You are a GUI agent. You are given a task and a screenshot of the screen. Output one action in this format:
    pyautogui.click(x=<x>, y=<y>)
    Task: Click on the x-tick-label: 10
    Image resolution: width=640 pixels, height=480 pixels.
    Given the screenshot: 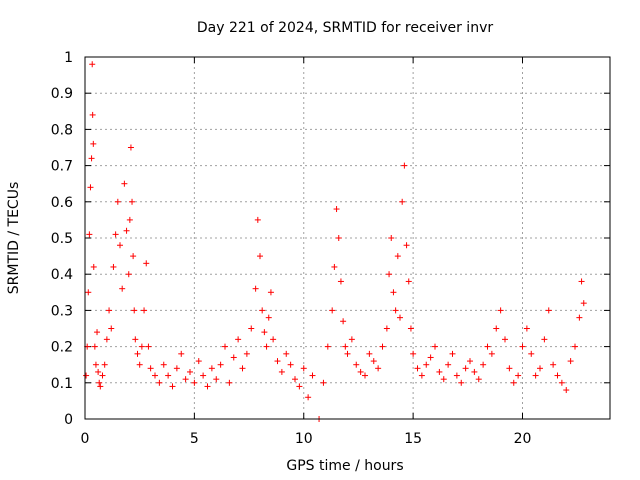 What is the action you would take?
    pyautogui.click(x=304, y=439)
    